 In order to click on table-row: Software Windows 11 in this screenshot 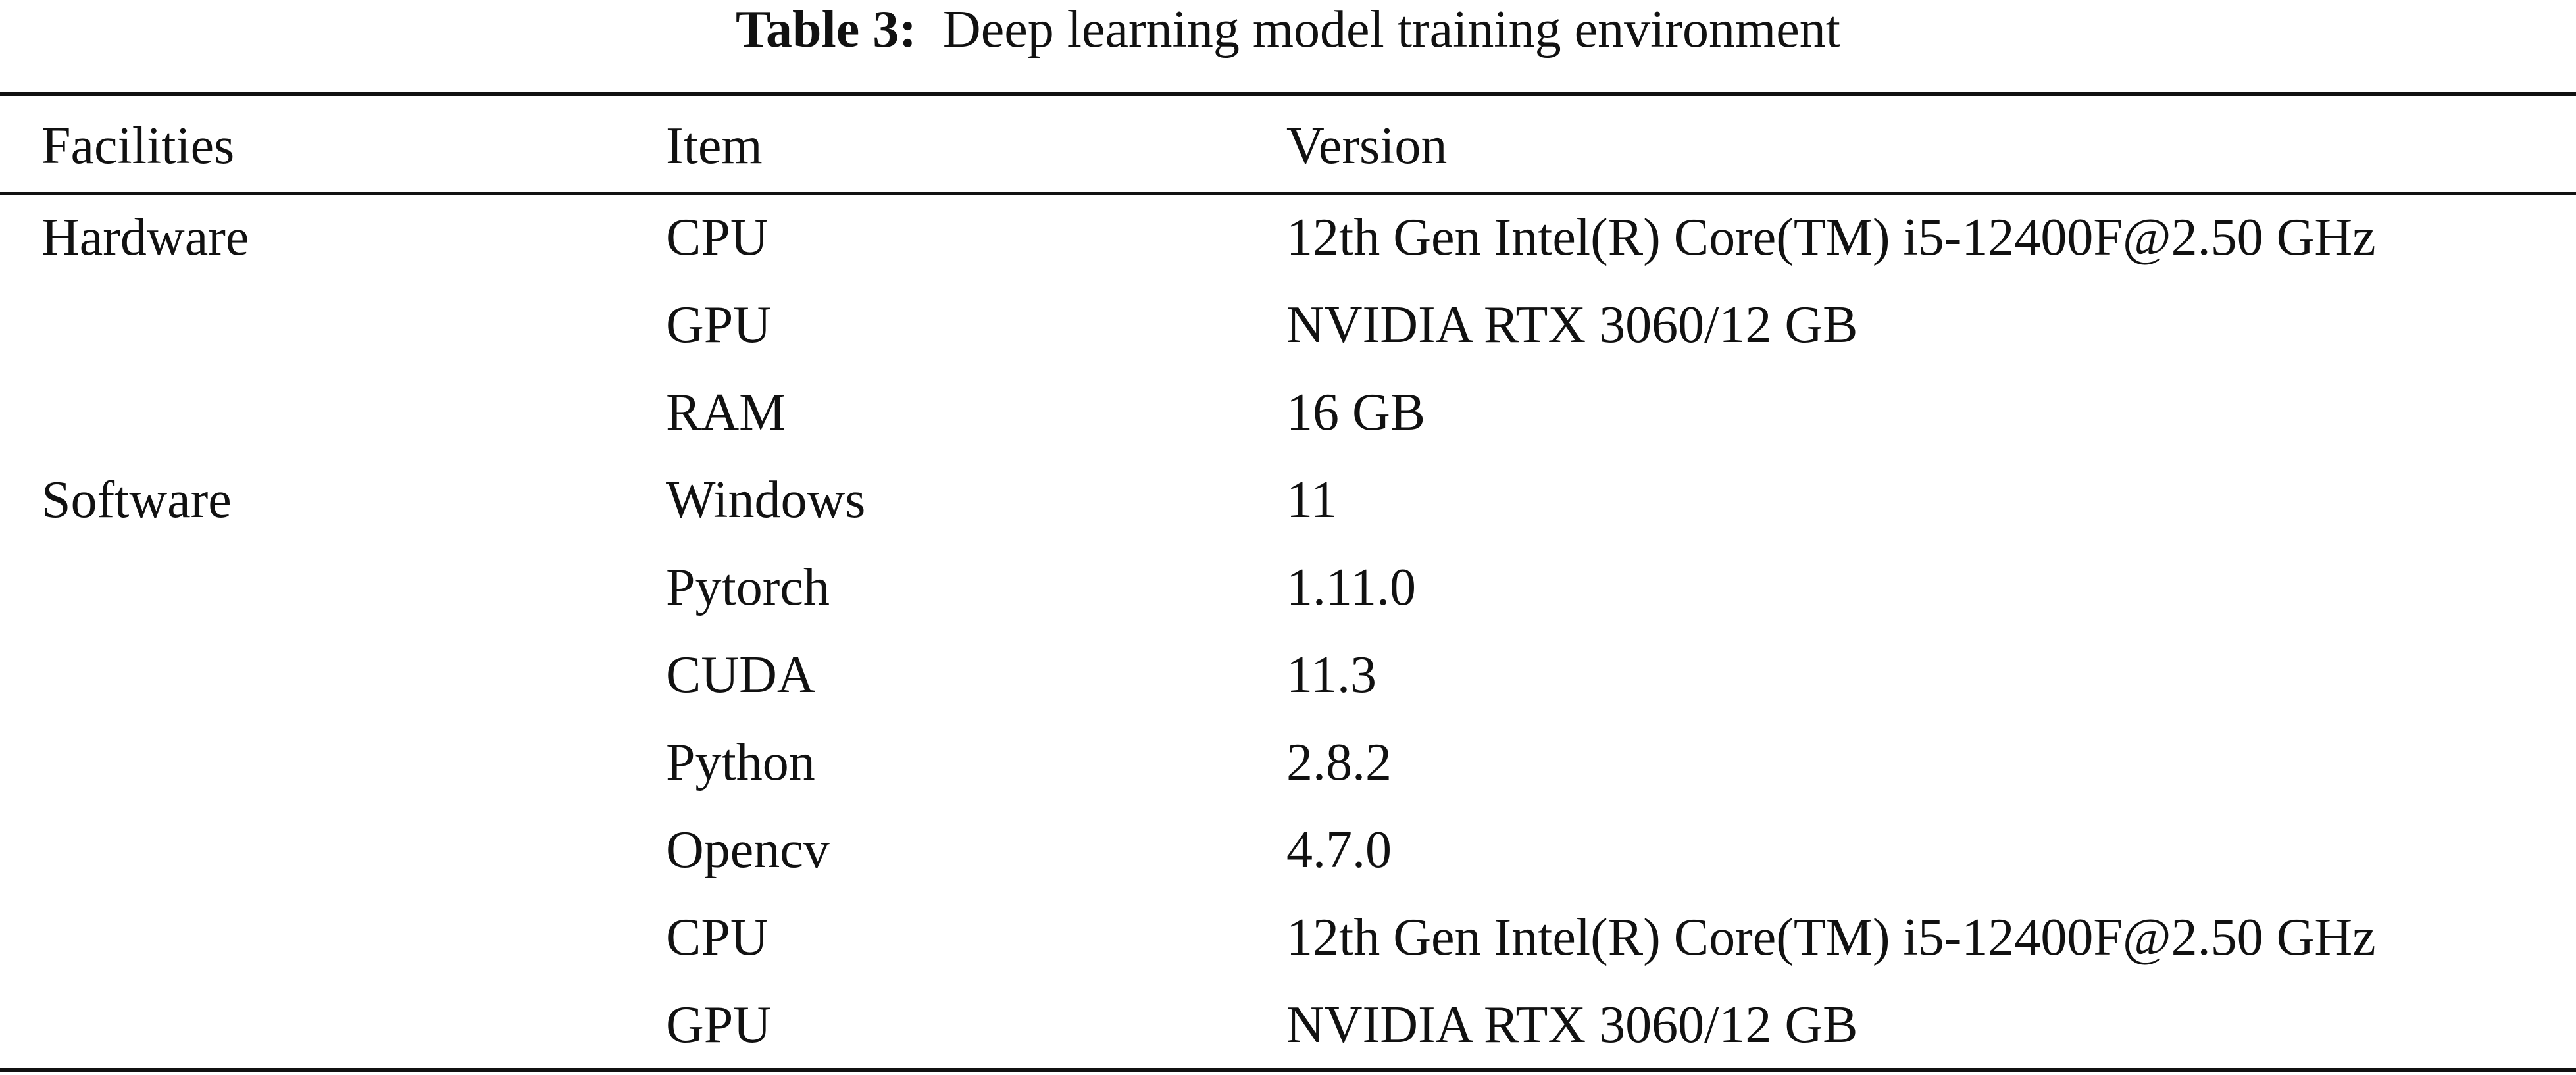, I will do `click(1288, 500)`.